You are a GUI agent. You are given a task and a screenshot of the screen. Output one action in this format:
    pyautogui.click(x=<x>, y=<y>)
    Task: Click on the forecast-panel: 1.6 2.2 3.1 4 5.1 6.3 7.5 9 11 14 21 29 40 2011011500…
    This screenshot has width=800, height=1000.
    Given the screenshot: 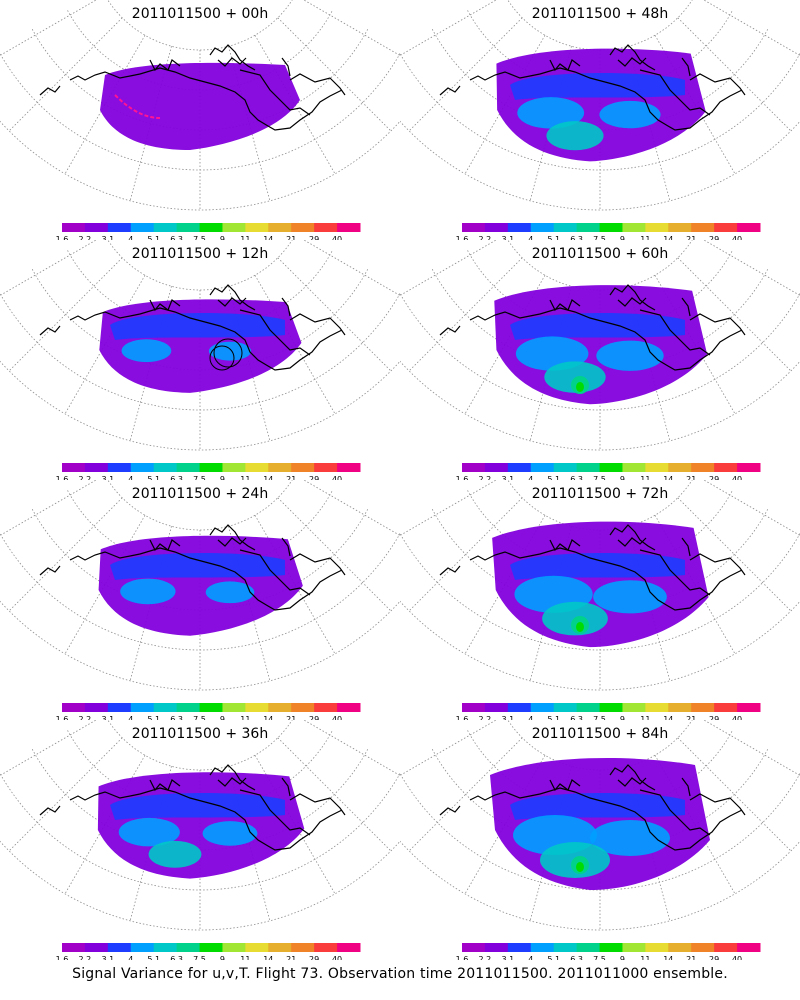 What is the action you would take?
    pyautogui.click(x=600, y=120)
    